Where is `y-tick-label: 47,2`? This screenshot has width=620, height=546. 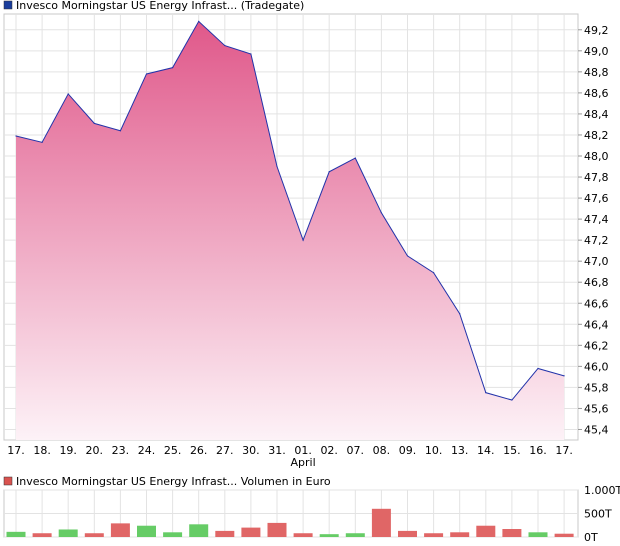
y-tick-label: 47,2 is located at coordinates (596, 240).